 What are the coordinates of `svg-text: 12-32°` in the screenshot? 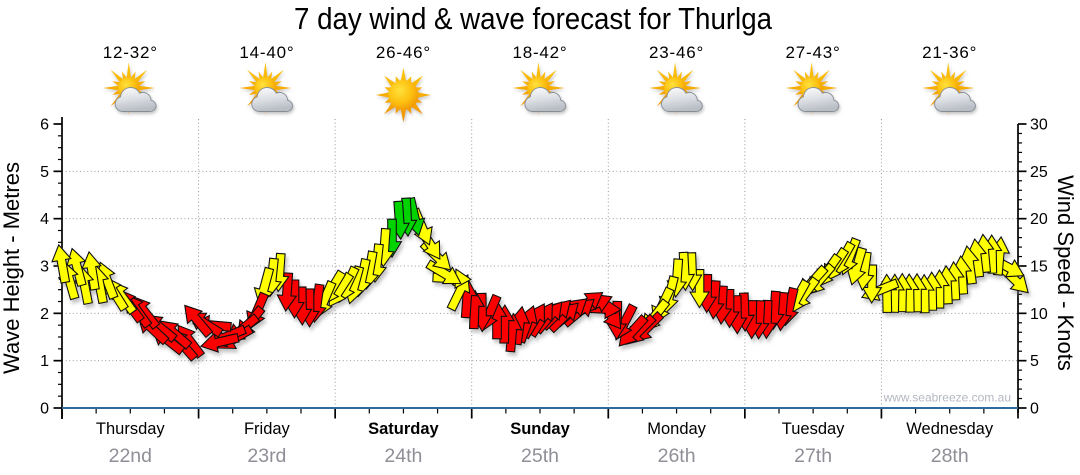 It's located at (130, 52).